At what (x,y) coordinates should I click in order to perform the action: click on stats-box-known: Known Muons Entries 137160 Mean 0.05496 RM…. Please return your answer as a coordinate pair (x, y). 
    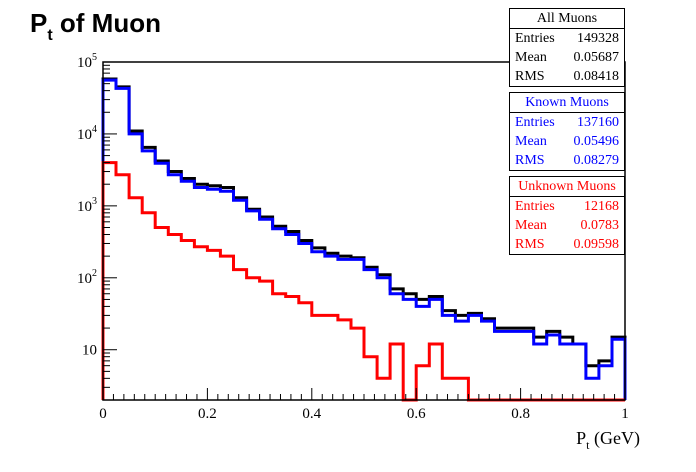
    Looking at the image, I should click on (567, 131).